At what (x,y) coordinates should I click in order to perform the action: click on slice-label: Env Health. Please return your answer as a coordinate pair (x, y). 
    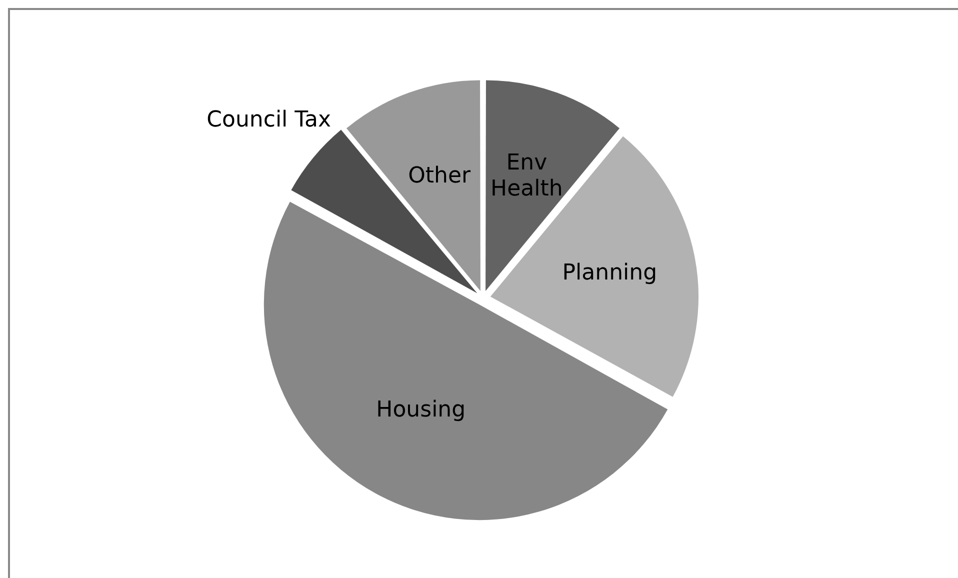
    Looking at the image, I should click on (526, 176).